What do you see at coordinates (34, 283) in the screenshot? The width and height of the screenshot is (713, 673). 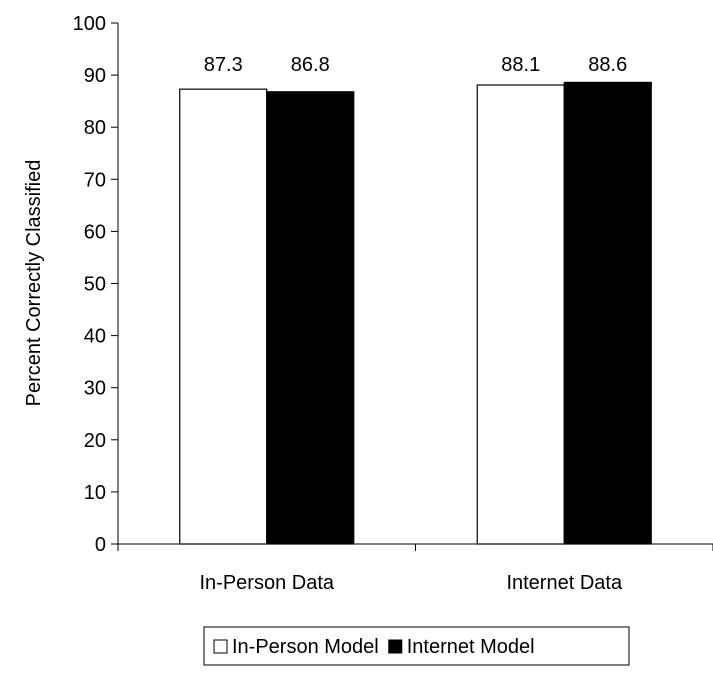 I see `y-axis-title: Percent Correctly Classified` at bounding box center [34, 283].